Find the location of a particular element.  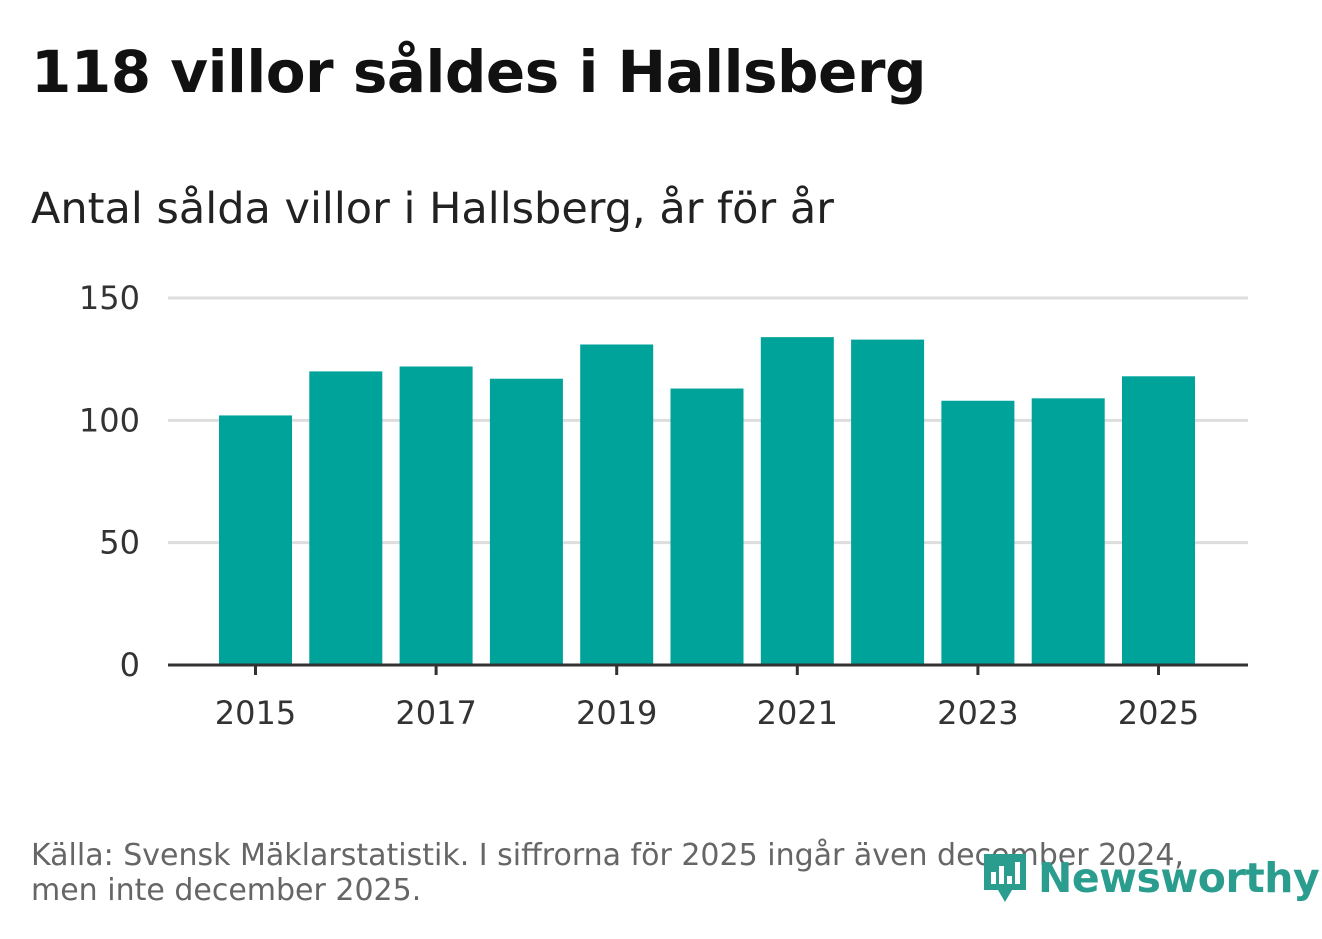

bar-2020 is located at coordinates (707, 526).